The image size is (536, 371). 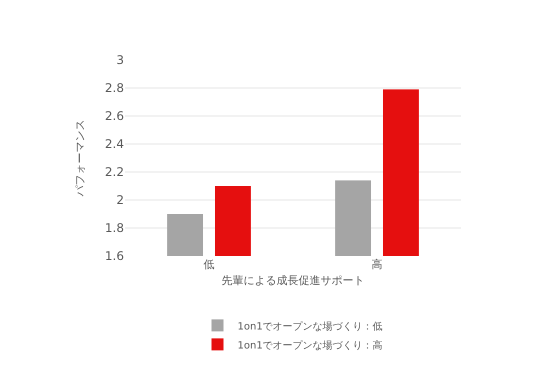 I want to click on y-tick-label: 1.8, so click(x=114, y=228).